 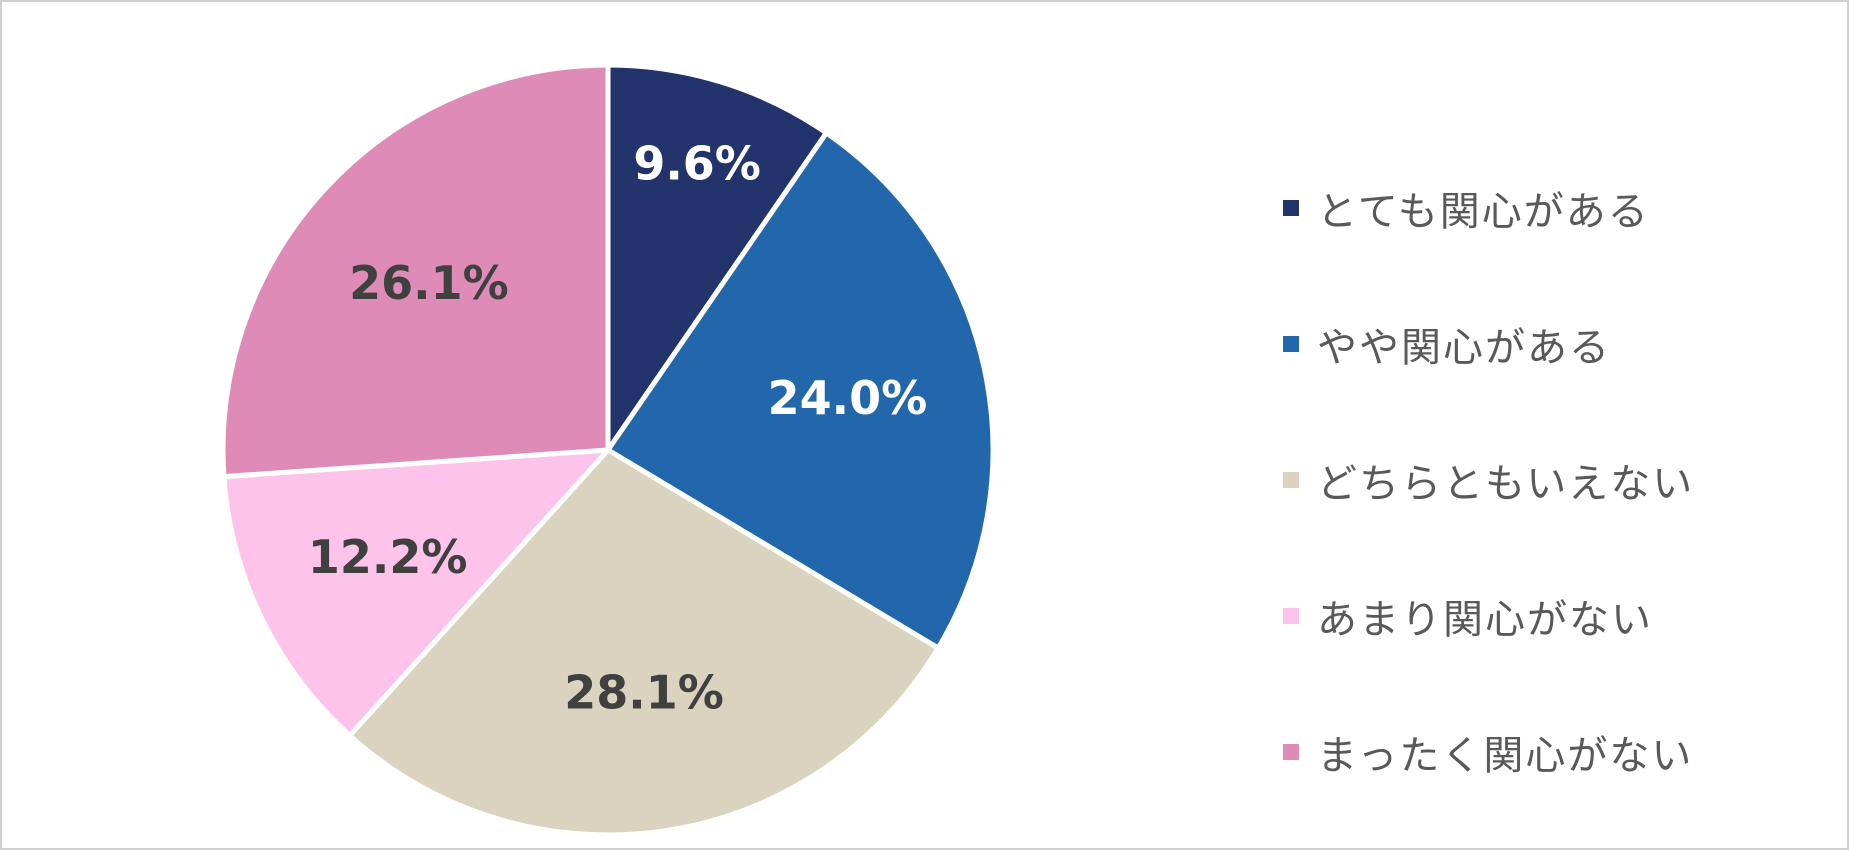 I want to click on legend-label: とても関心がある, so click(x=1483, y=212).